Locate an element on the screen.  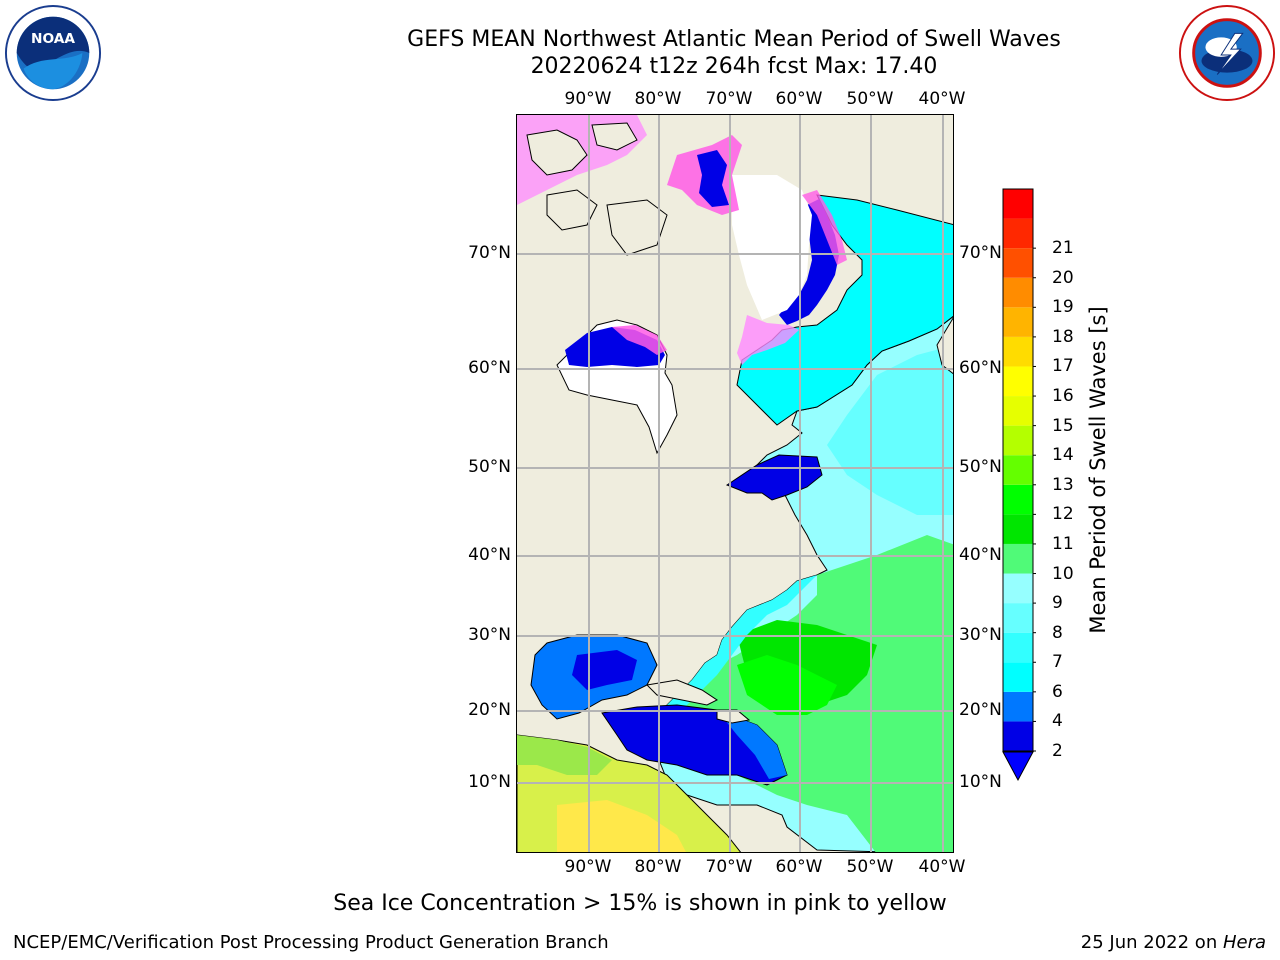
sea-ice-hudson-edge is located at coordinates (639, 340).